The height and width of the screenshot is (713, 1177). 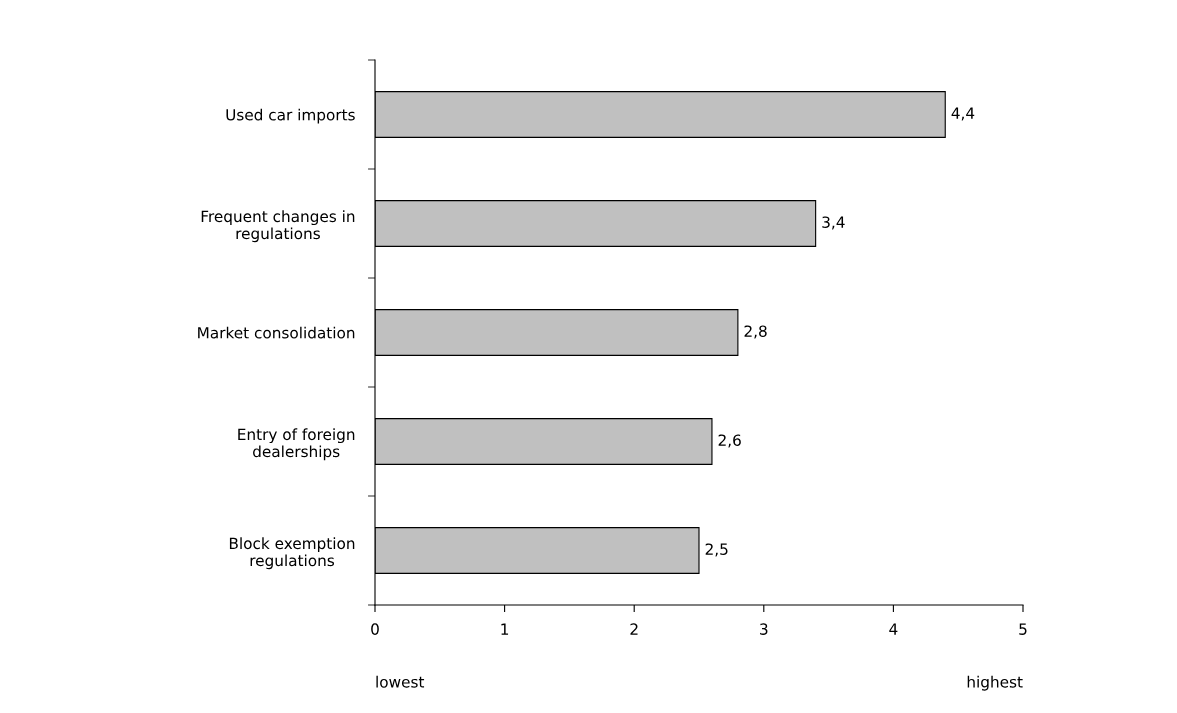 What do you see at coordinates (893, 629) in the screenshot?
I see `x-tick-label: 4` at bounding box center [893, 629].